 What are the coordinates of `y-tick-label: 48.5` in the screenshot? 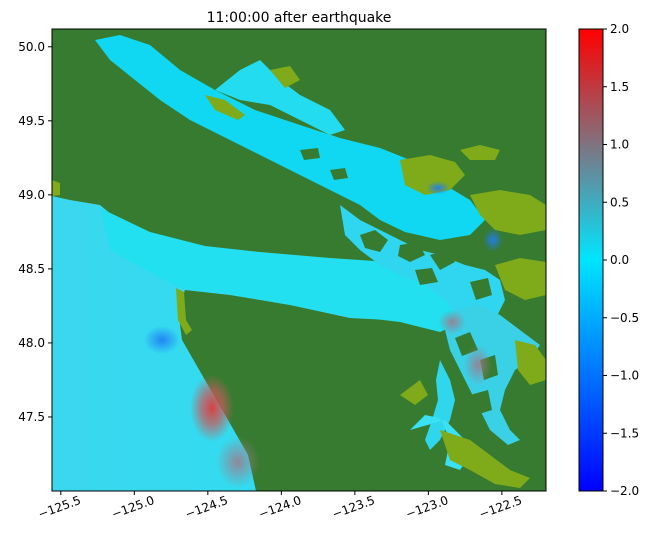 It's located at (31, 269).